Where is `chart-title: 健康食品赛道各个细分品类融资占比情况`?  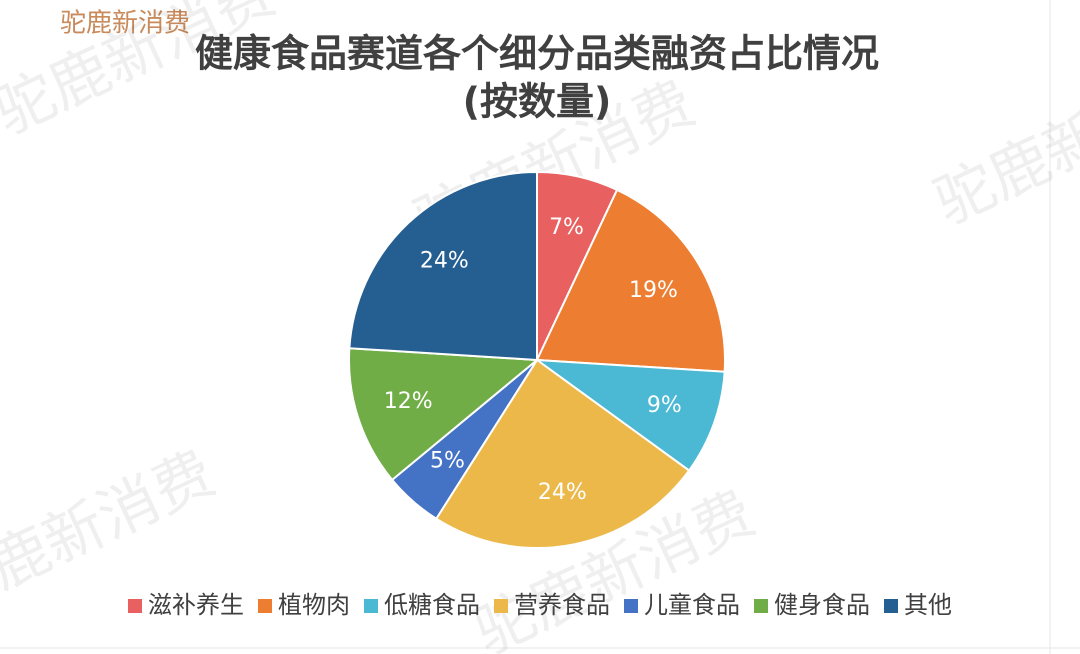 chart-title: 健康食品赛道各个细分品类融资占比情况 is located at coordinates (537, 54).